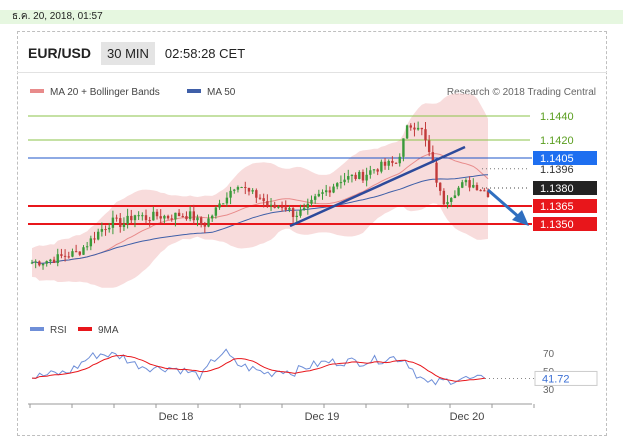 Image resolution: width=623 pixels, height=445 pixels. I want to click on level-tag-1.1380, so click(565, 188).